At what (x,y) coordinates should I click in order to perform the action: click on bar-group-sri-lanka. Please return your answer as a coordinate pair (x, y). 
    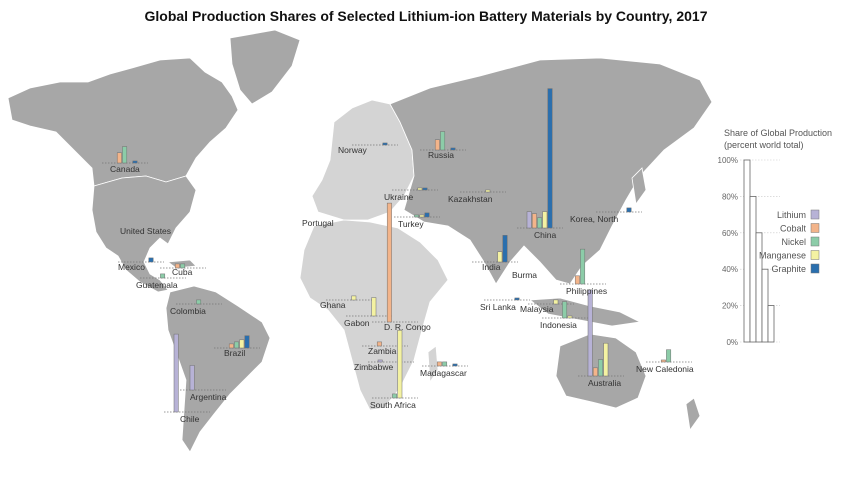
    Looking at the image, I should click on (507, 299).